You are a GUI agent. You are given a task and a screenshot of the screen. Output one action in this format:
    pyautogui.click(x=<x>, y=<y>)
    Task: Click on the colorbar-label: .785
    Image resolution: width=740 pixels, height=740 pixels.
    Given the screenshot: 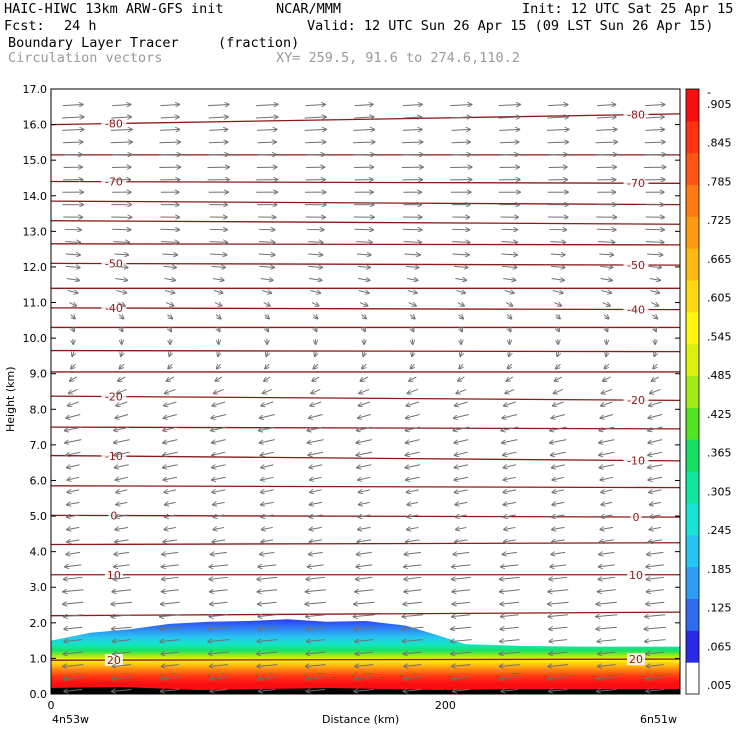 What is the action you would take?
    pyautogui.click(x=719, y=181)
    